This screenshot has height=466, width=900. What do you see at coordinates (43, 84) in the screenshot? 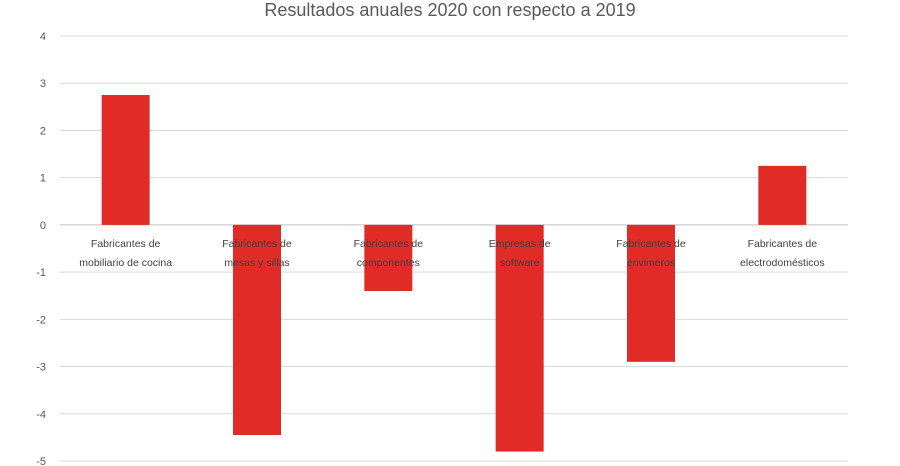
I see `y-tick-label: 3` at bounding box center [43, 84].